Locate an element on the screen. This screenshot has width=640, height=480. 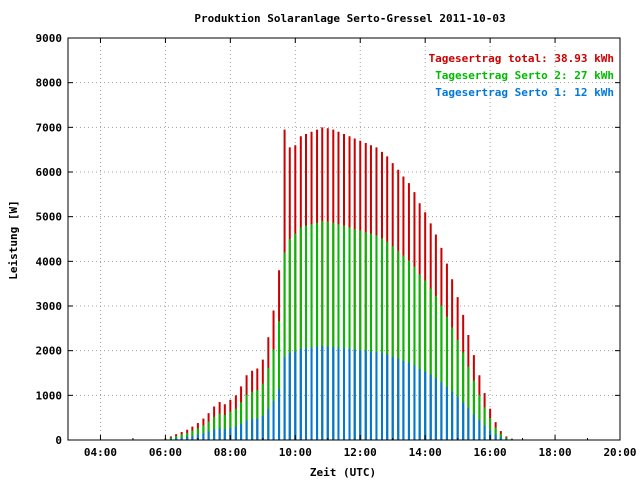
y-tick-label: 9000 is located at coordinates (49, 38).